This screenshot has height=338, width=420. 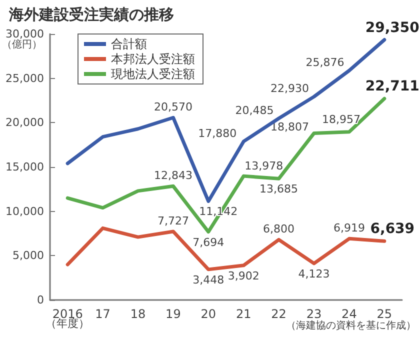 I want to click on x-tick-label: 23, so click(x=314, y=314).